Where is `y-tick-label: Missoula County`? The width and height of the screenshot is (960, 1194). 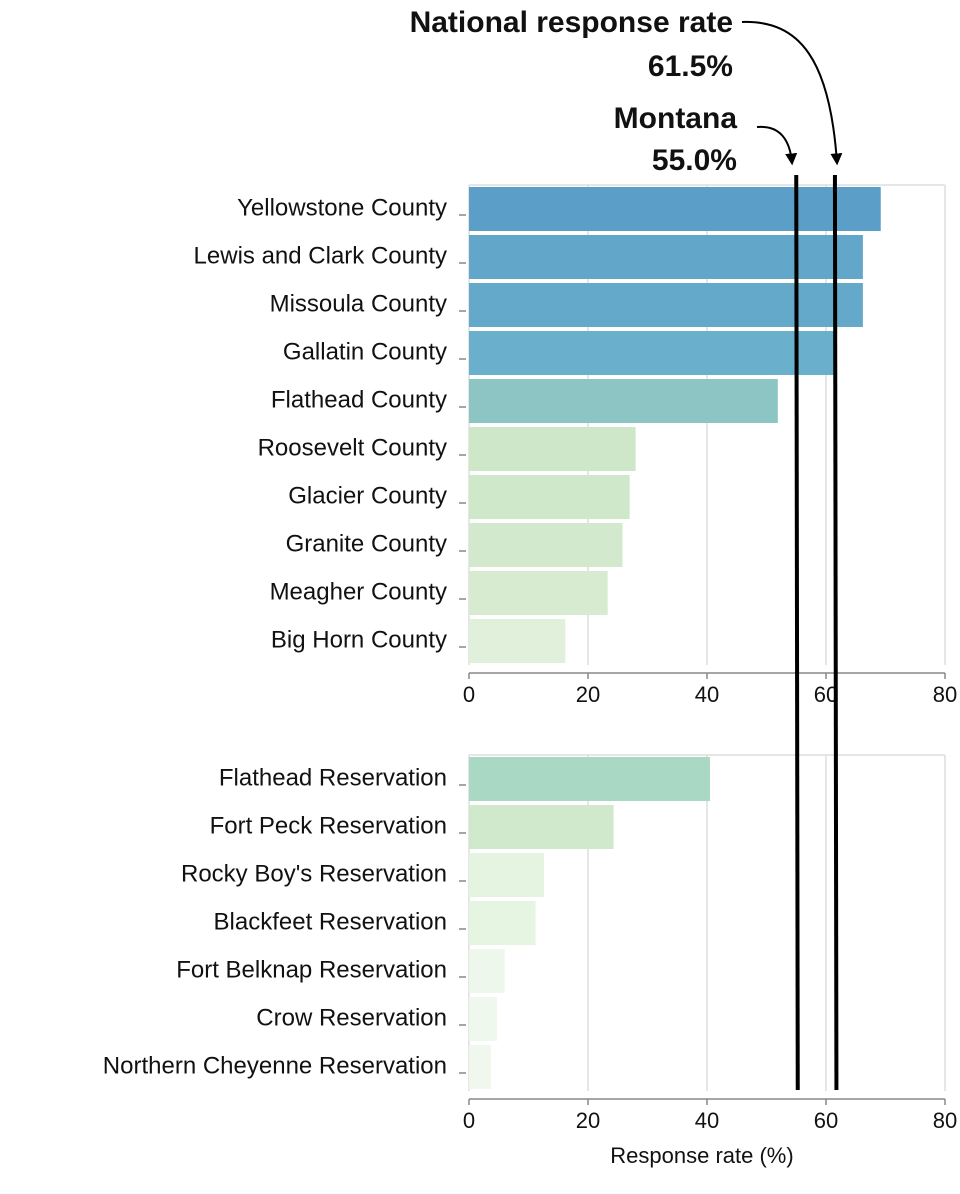
y-tick-label: Missoula County is located at coordinates (358, 303).